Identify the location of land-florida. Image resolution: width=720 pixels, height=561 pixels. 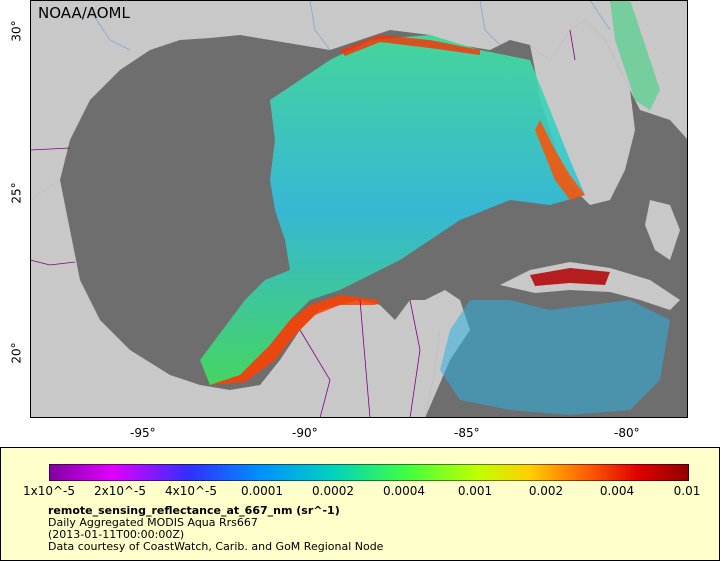
(582, 112).